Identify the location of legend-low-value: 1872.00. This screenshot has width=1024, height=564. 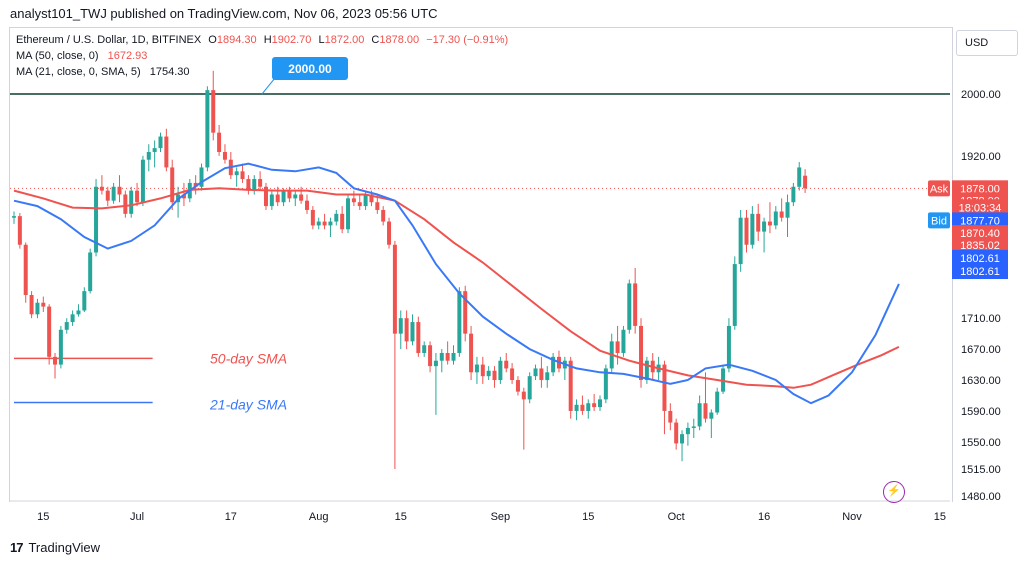
(344, 40).